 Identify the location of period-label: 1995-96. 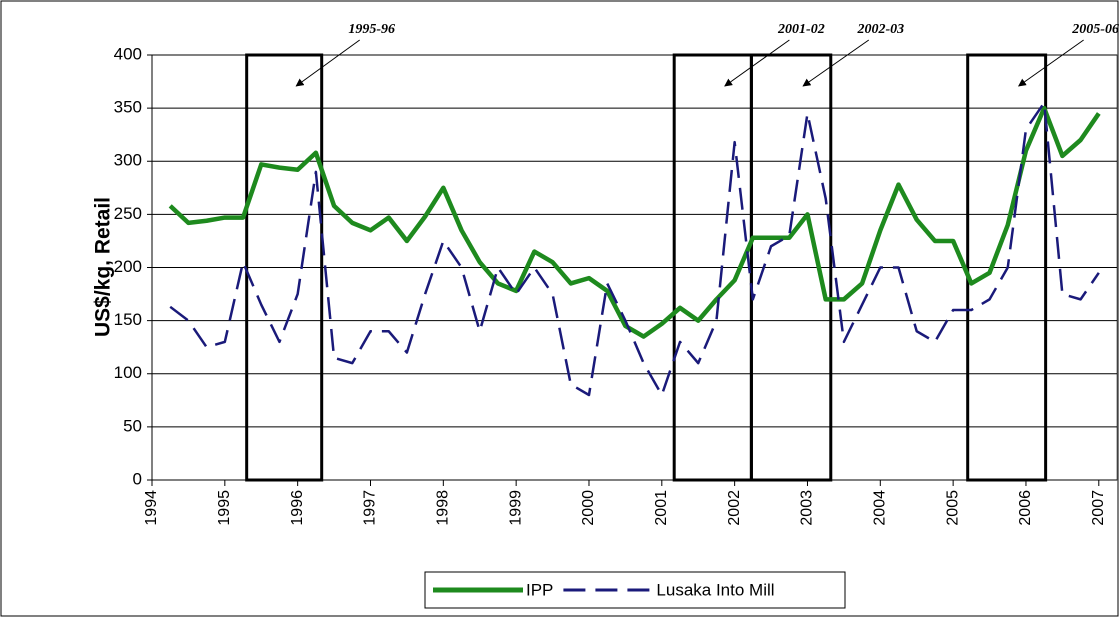
(371, 29).